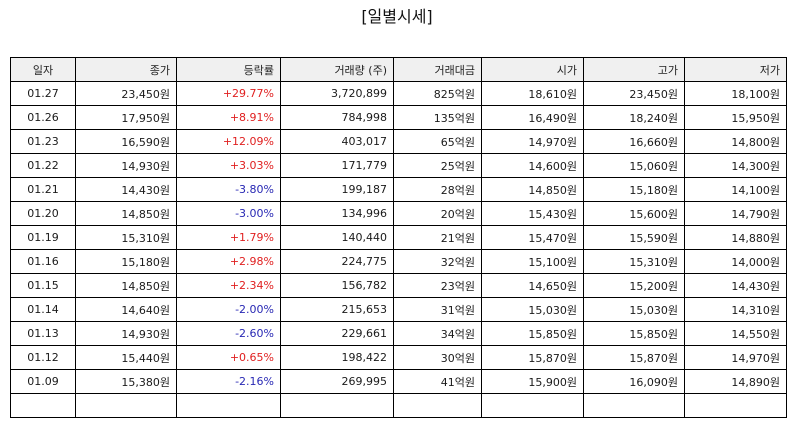 The width and height of the screenshot is (794, 425). I want to click on header-high: 고가, so click(634, 69).